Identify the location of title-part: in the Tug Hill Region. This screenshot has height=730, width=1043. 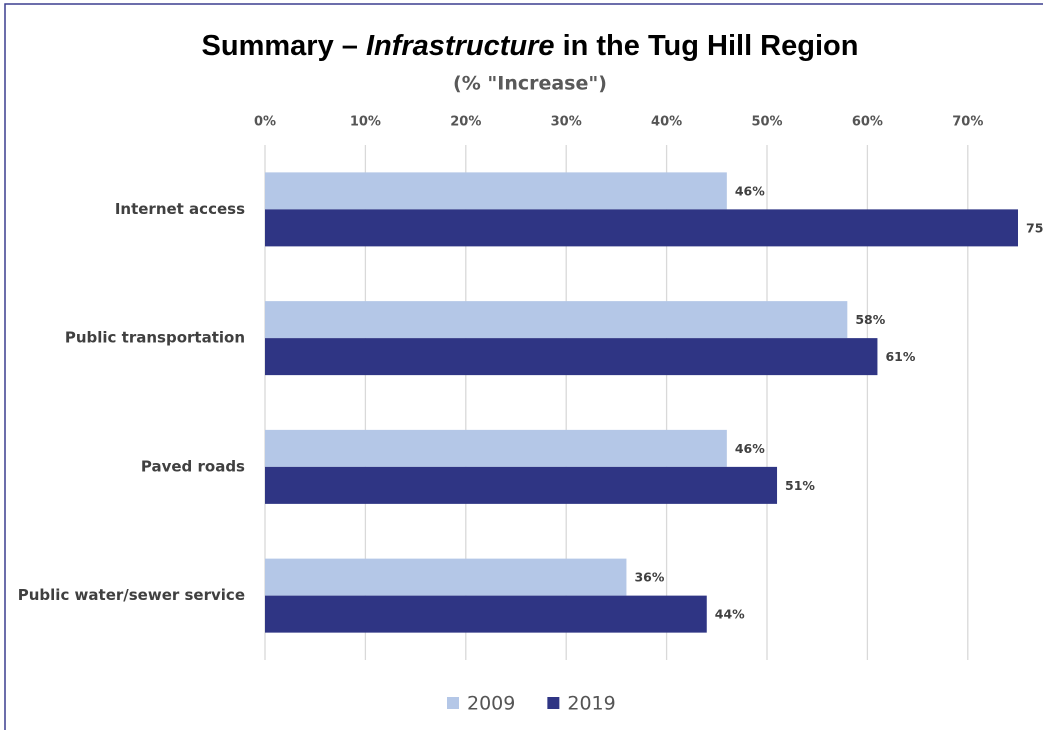
(707, 46).